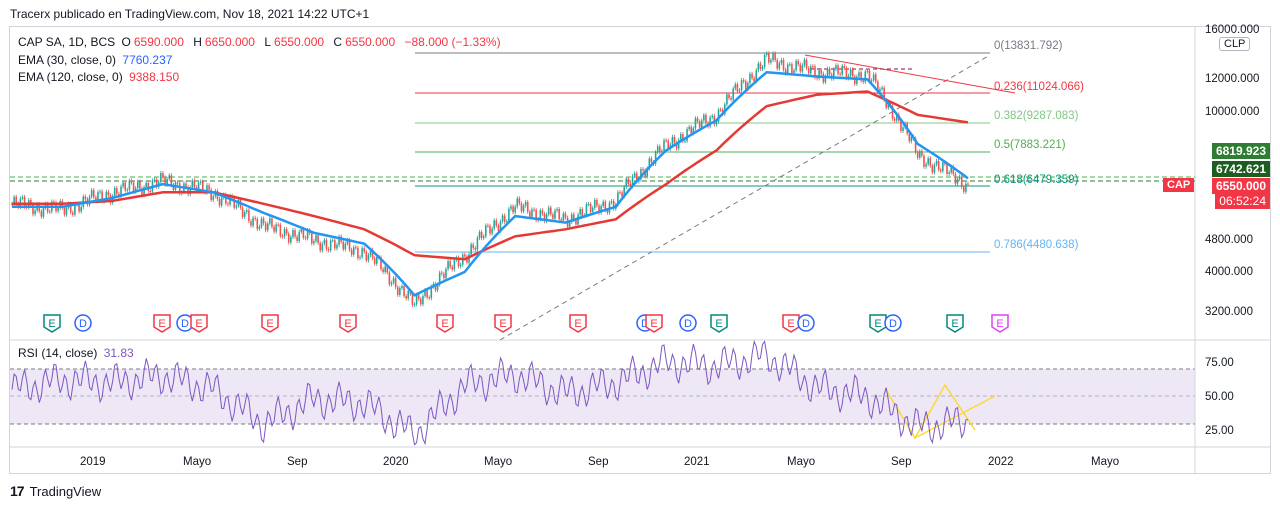 This screenshot has height=509, width=1280. What do you see at coordinates (118, 353) in the screenshot?
I see `rsi-value: 31.83` at bounding box center [118, 353].